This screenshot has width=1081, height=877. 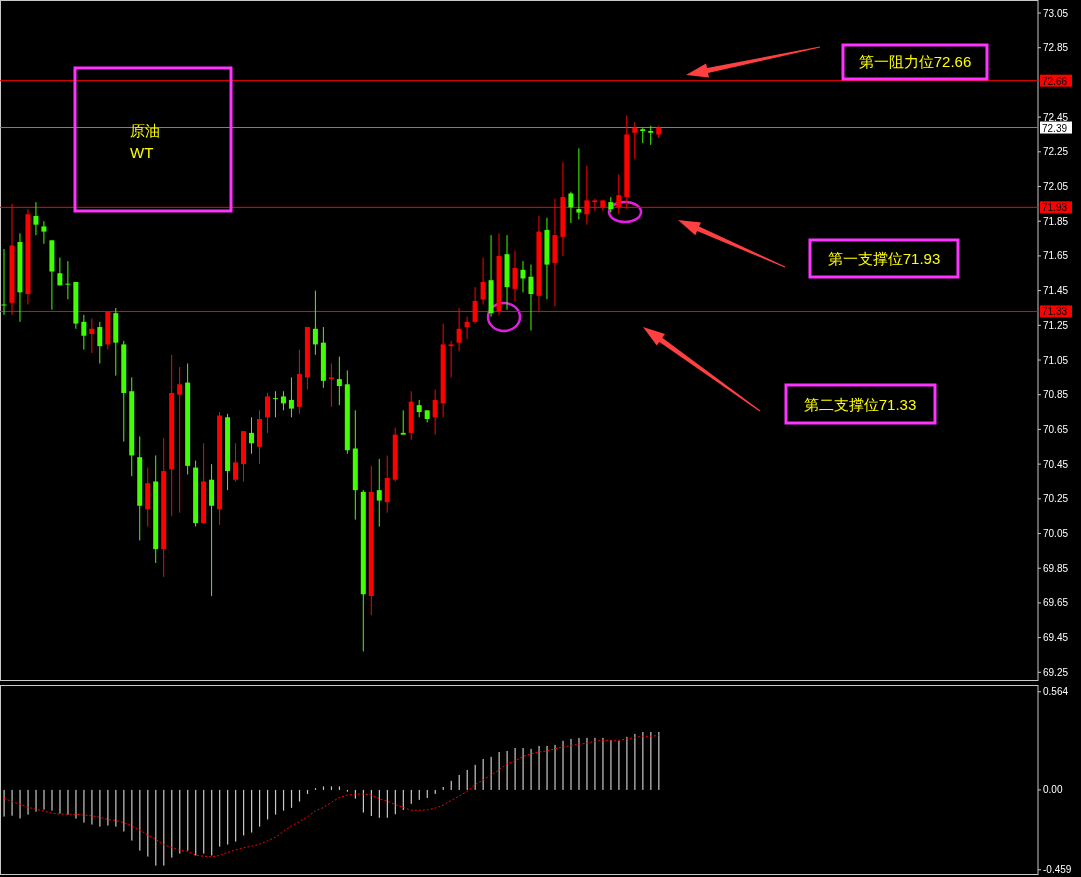 What do you see at coordinates (1056, 291) in the screenshot?
I see `y-tick-label: 71.45` at bounding box center [1056, 291].